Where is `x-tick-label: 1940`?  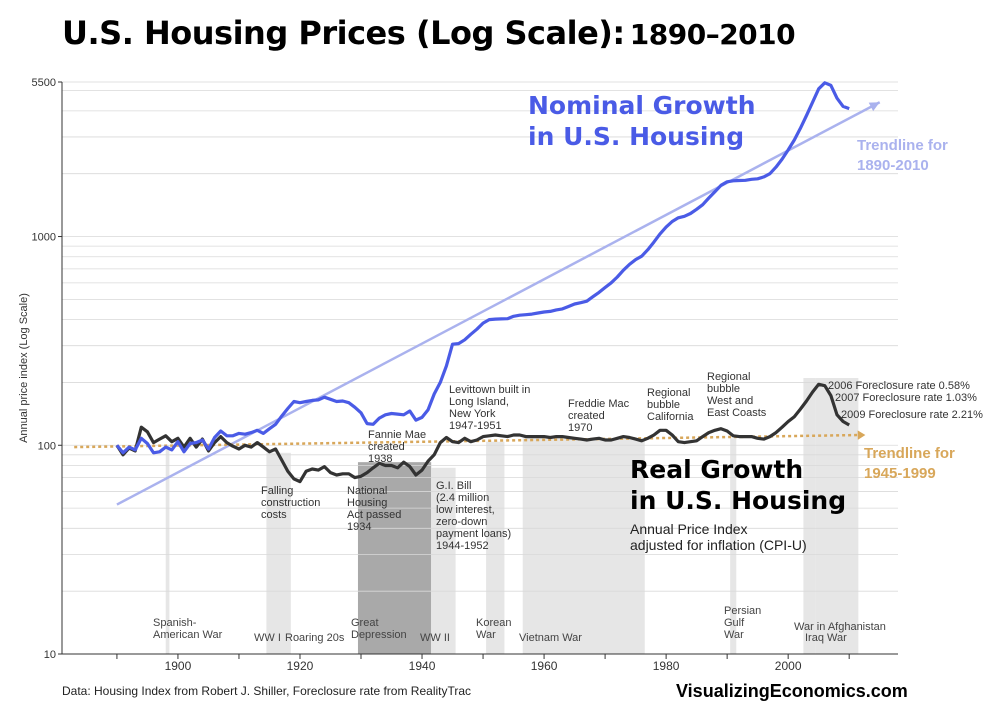 x-tick-label: 1940 is located at coordinates (422, 666).